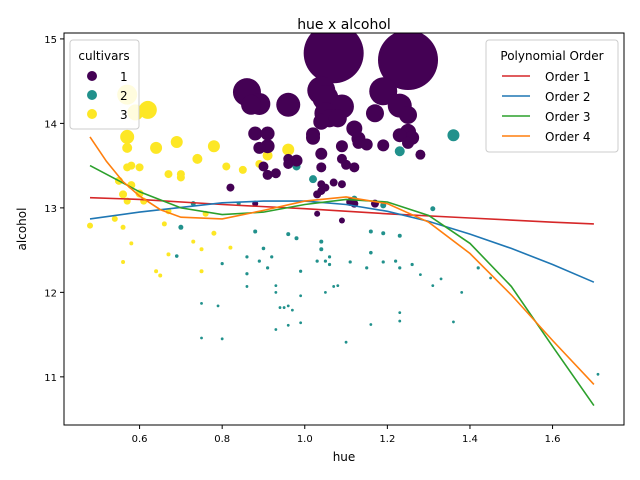 This screenshot has height=480, width=640. I want to click on x-axis-ticks: 0.6 0.8 1.0 1.2 1.4 1.6, so click(346, 435).